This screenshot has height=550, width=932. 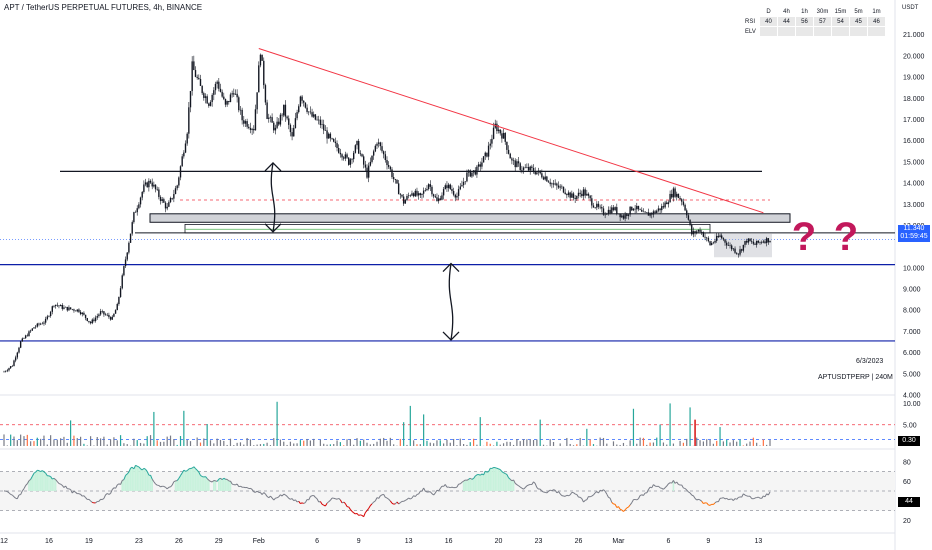 What do you see at coordinates (870, 361) in the screenshot?
I see `annotation-date: 6/3/2023` at bounding box center [870, 361].